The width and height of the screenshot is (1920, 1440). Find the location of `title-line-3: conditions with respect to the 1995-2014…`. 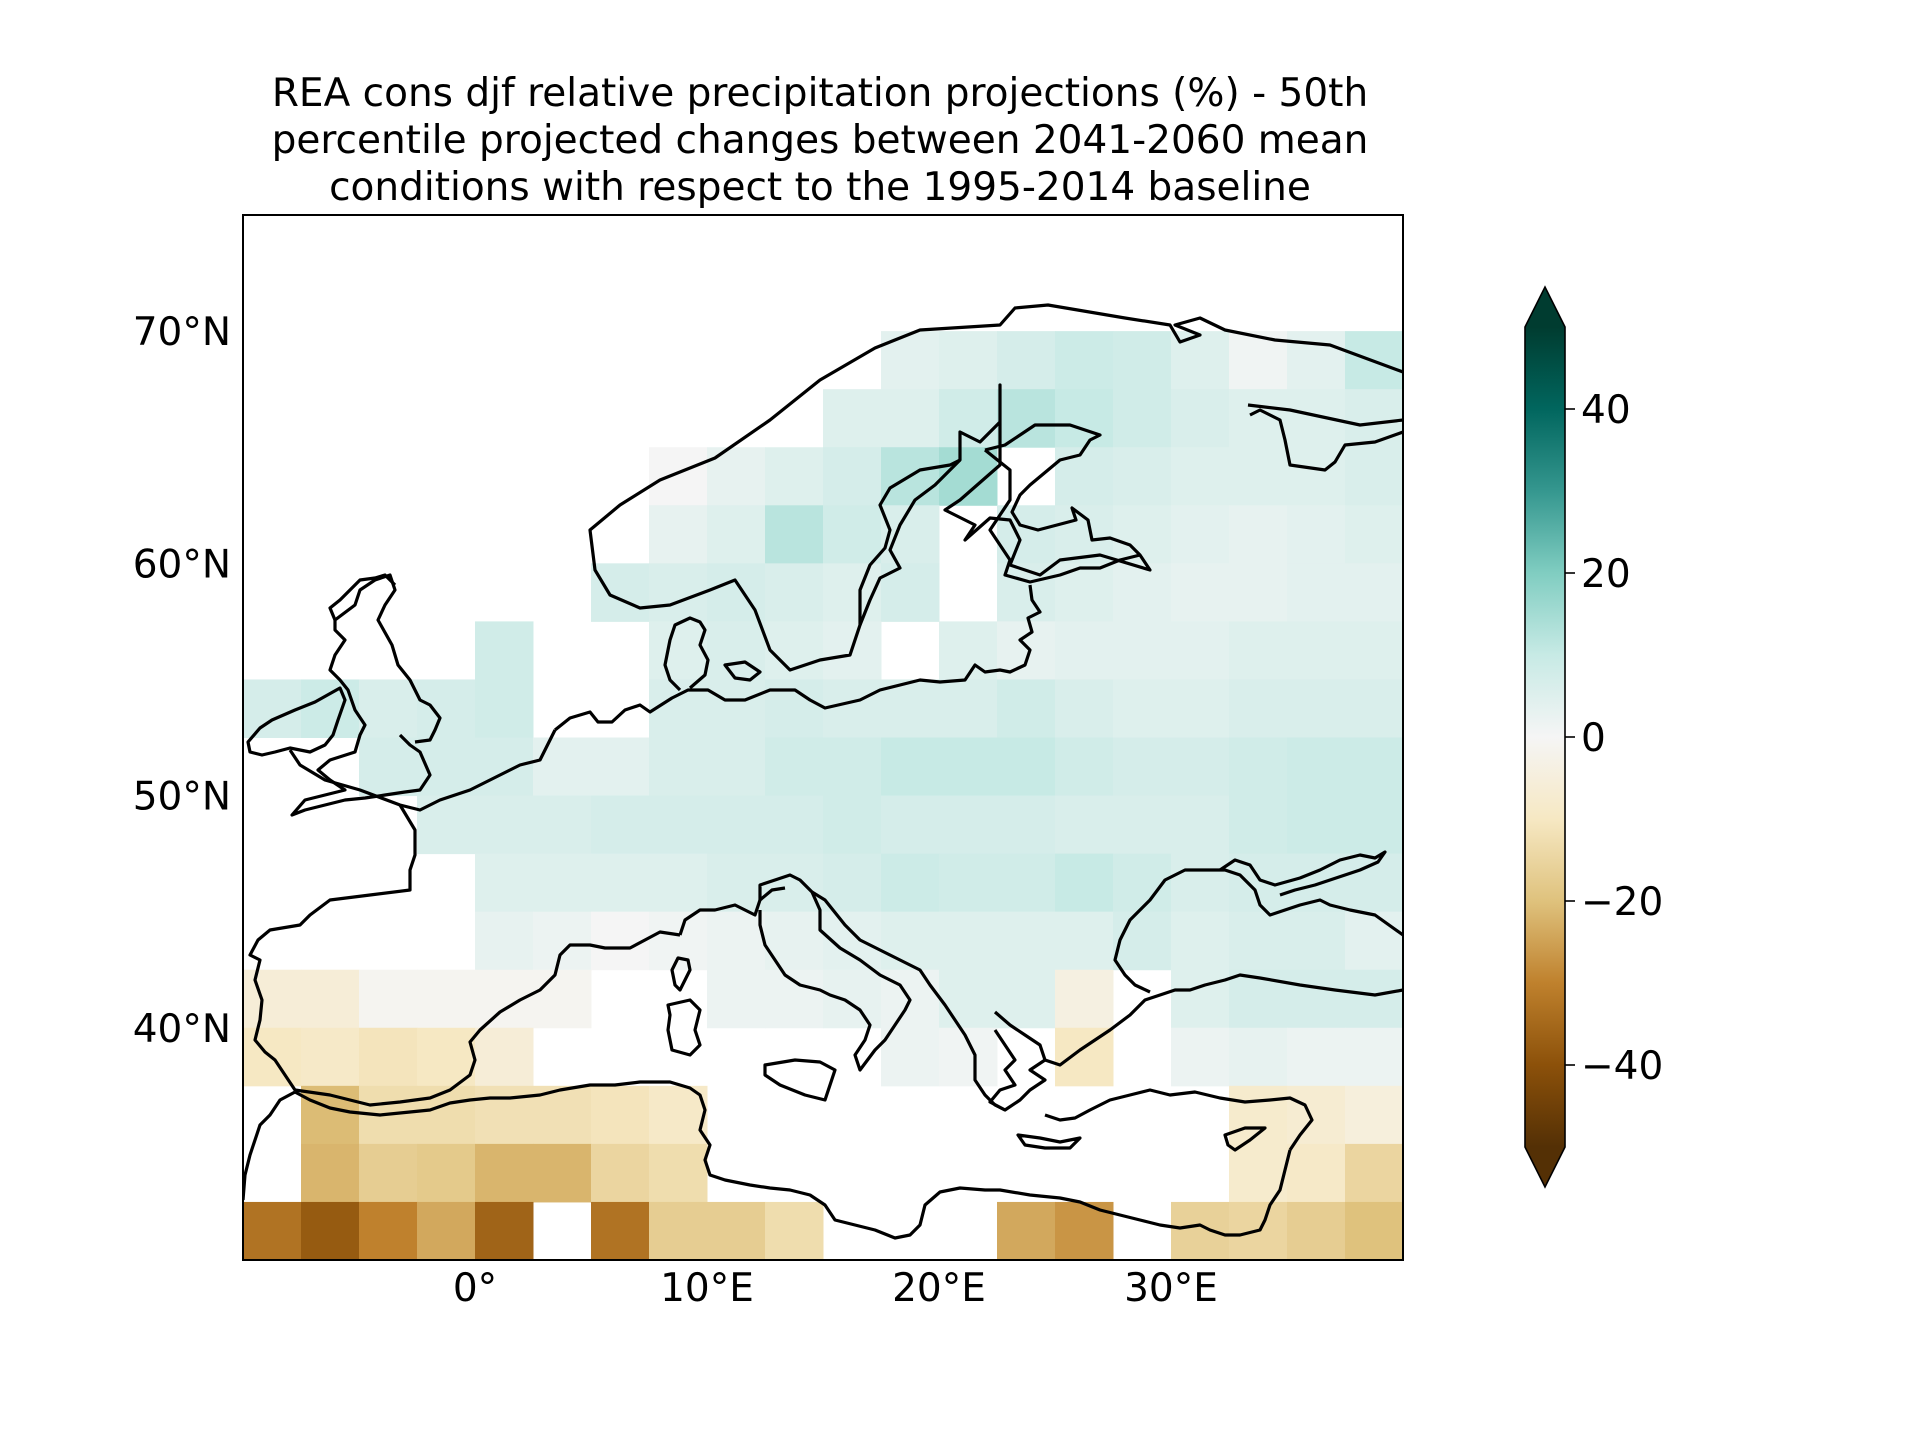

title-line-3: conditions with respect to the 1995-2014… is located at coordinates (820, 187).